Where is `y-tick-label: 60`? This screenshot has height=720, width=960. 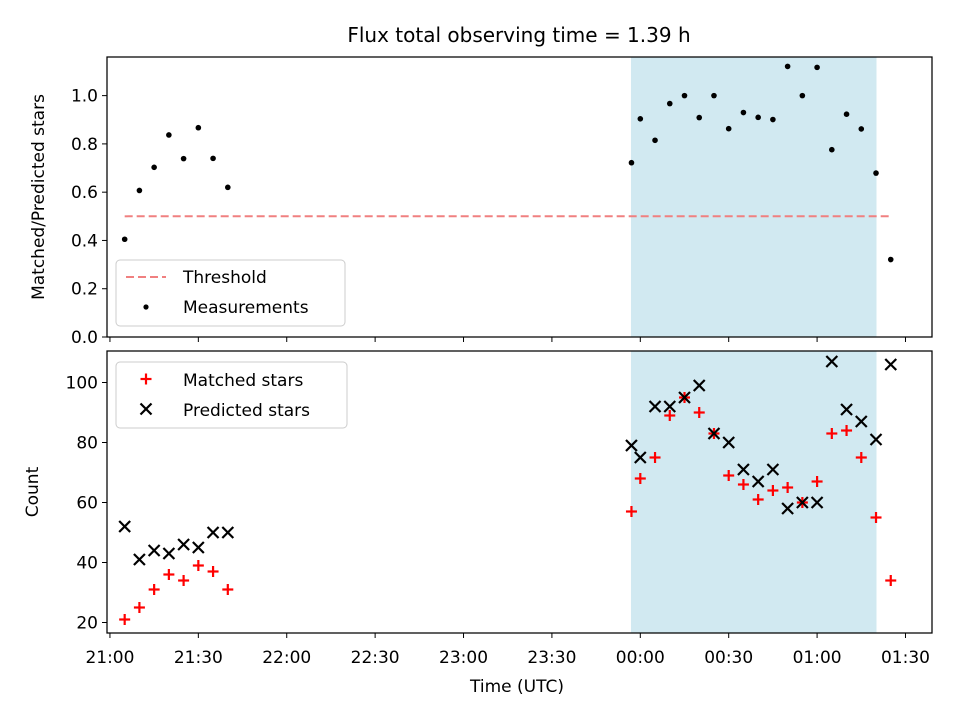 y-tick-label: 60 is located at coordinates (87, 504).